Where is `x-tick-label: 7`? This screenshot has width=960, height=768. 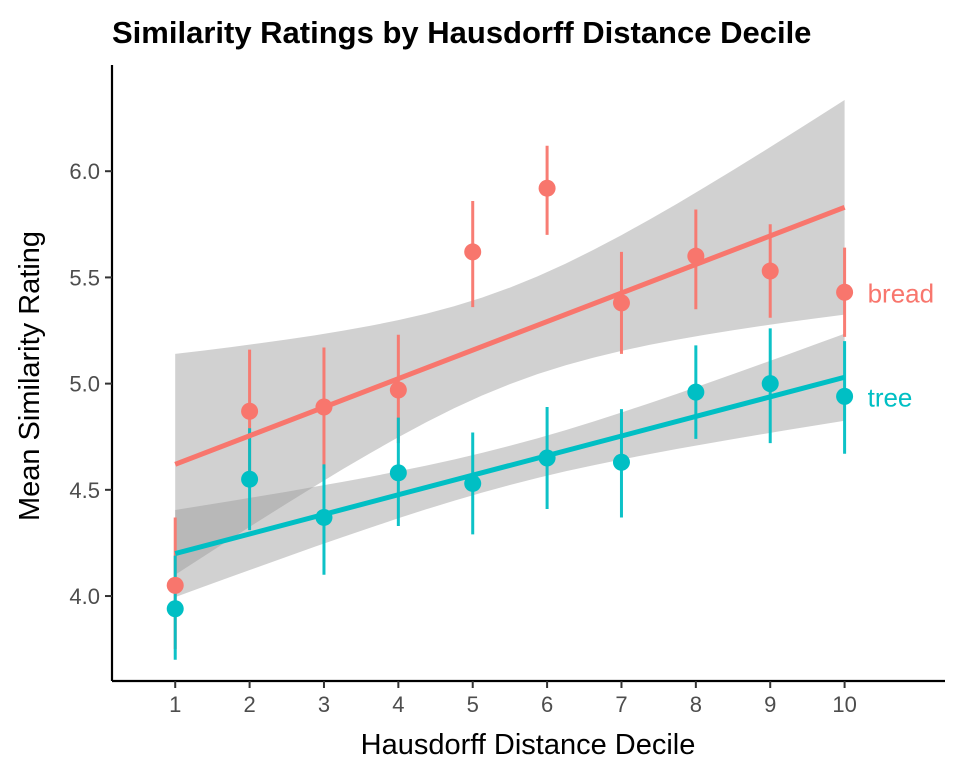 x-tick-label: 7 is located at coordinates (621, 704).